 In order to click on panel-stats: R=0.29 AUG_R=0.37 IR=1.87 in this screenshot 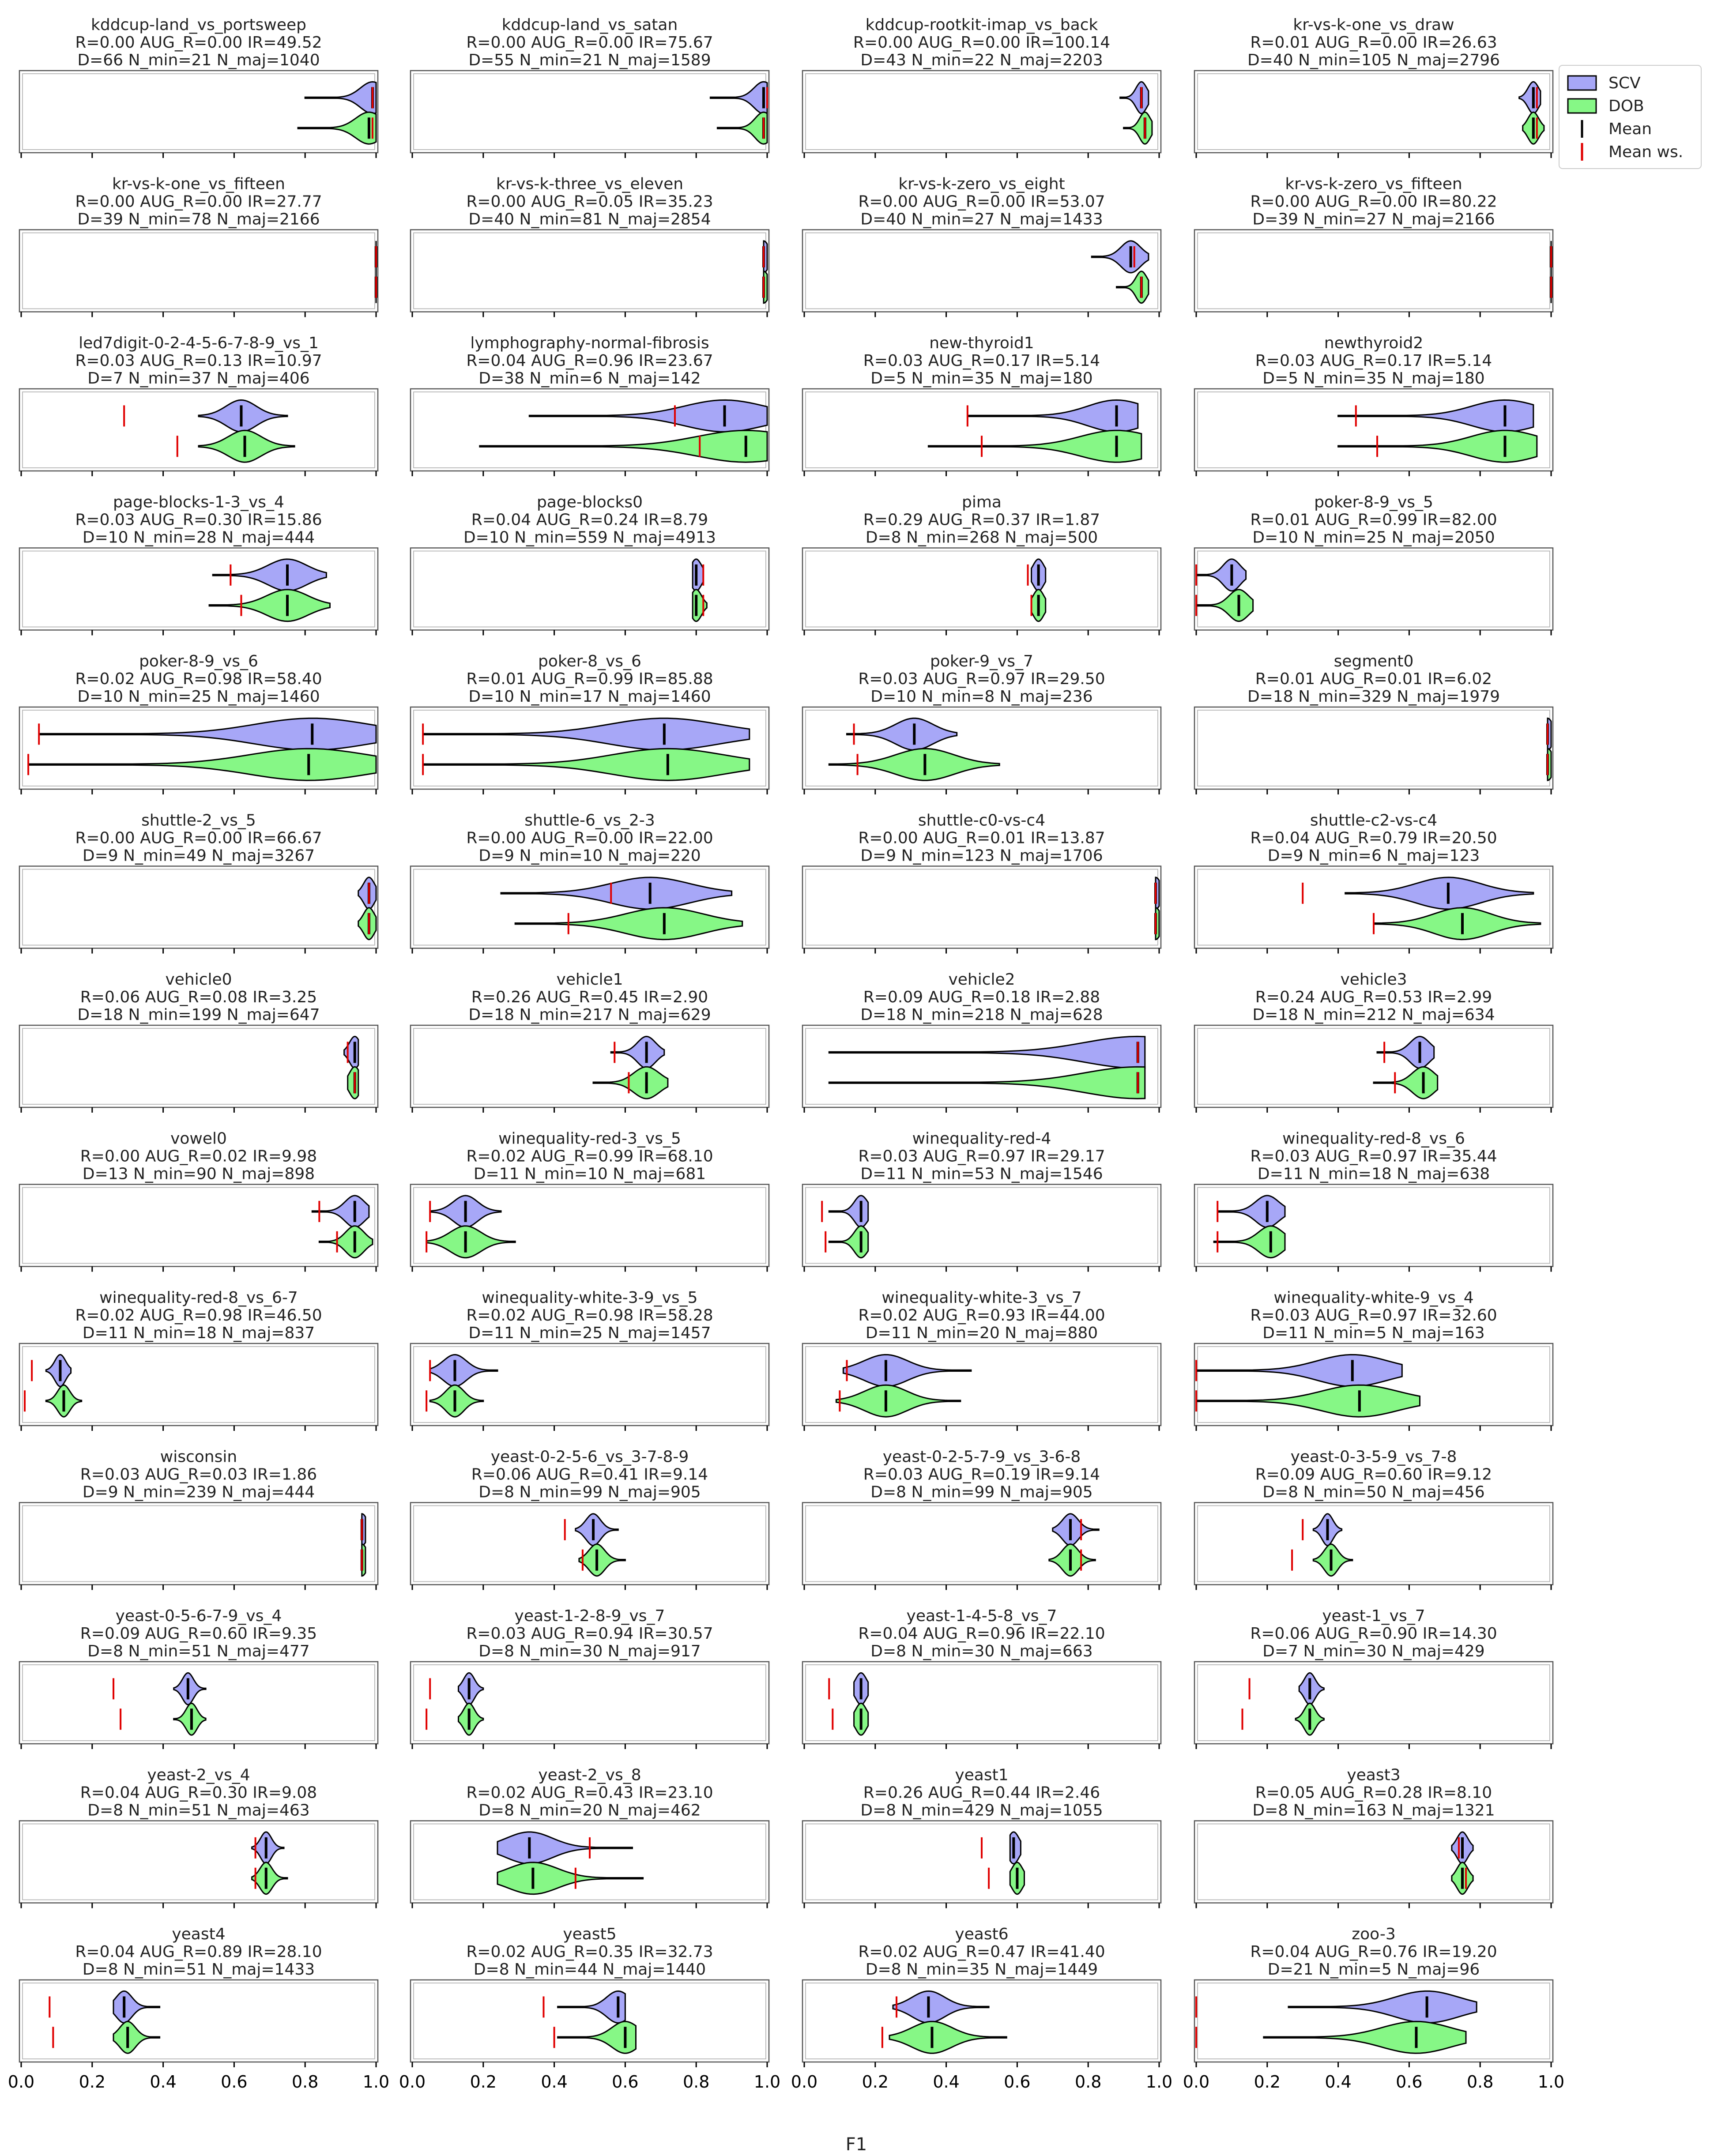, I will do `click(981, 520)`.